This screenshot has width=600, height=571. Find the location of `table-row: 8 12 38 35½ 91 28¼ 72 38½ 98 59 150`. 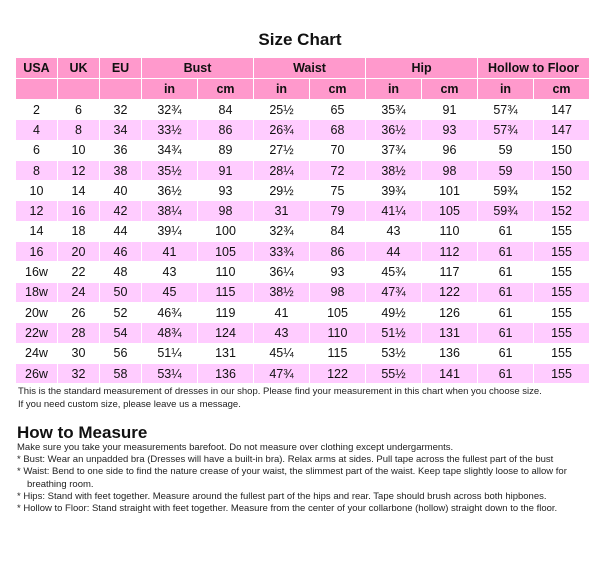

table-row: 8 12 38 35½ 91 28¼ 72 38½ 98 59 150 is located at coordinates (303, 170).